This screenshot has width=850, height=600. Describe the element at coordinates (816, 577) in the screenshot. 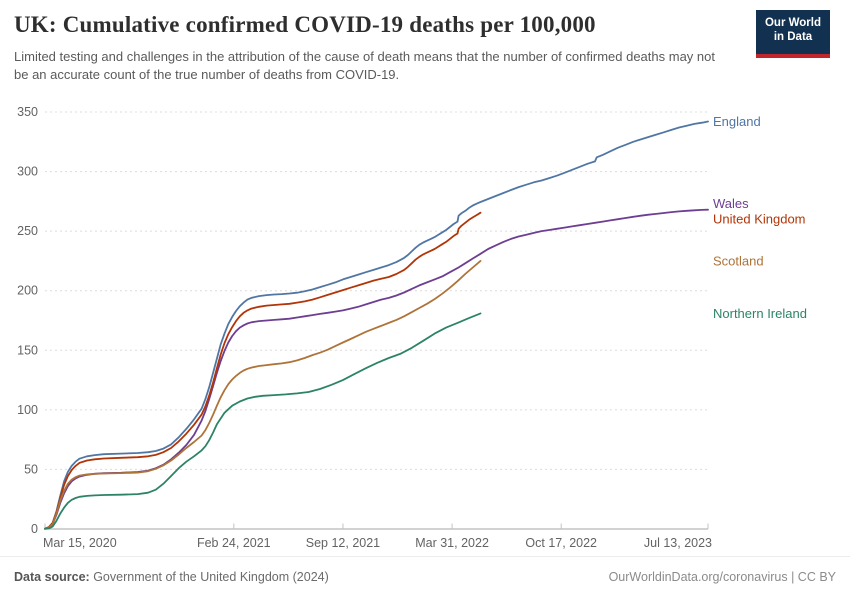

I see `license-label: CC BY` at that location.